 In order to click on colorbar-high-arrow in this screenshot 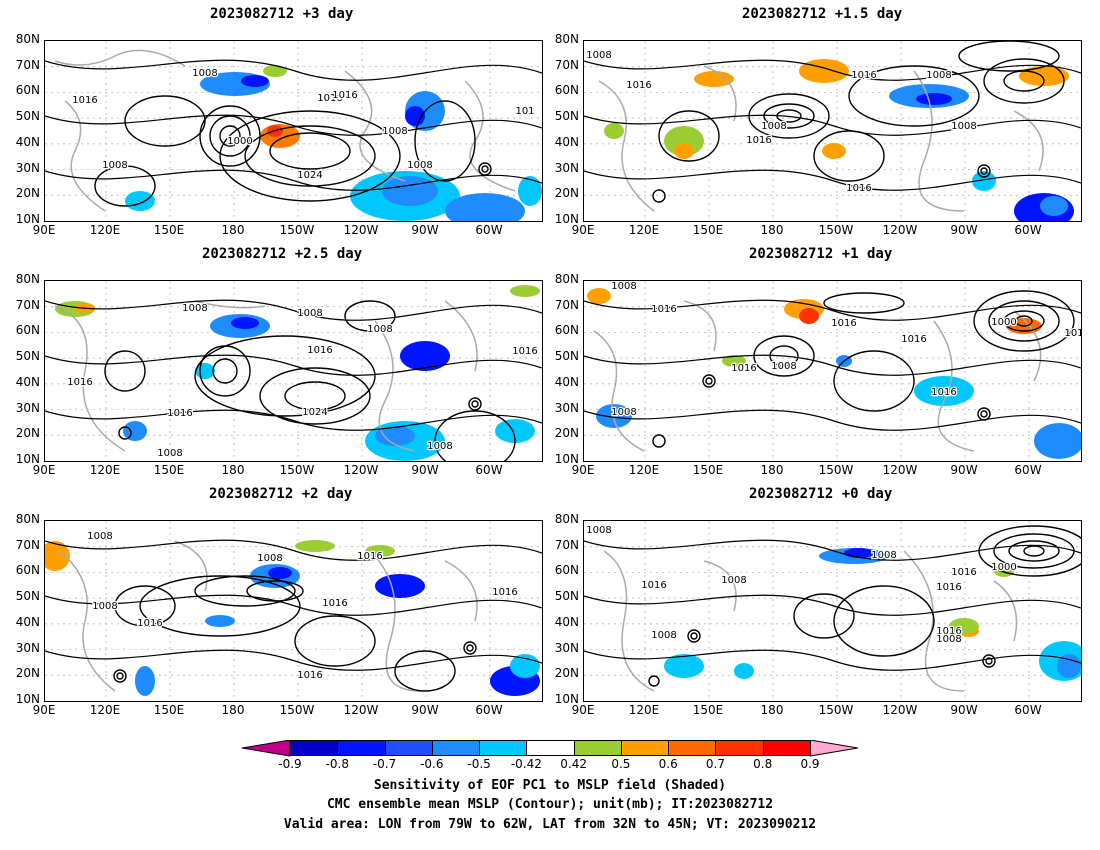, I will do `click(834, 748)`.